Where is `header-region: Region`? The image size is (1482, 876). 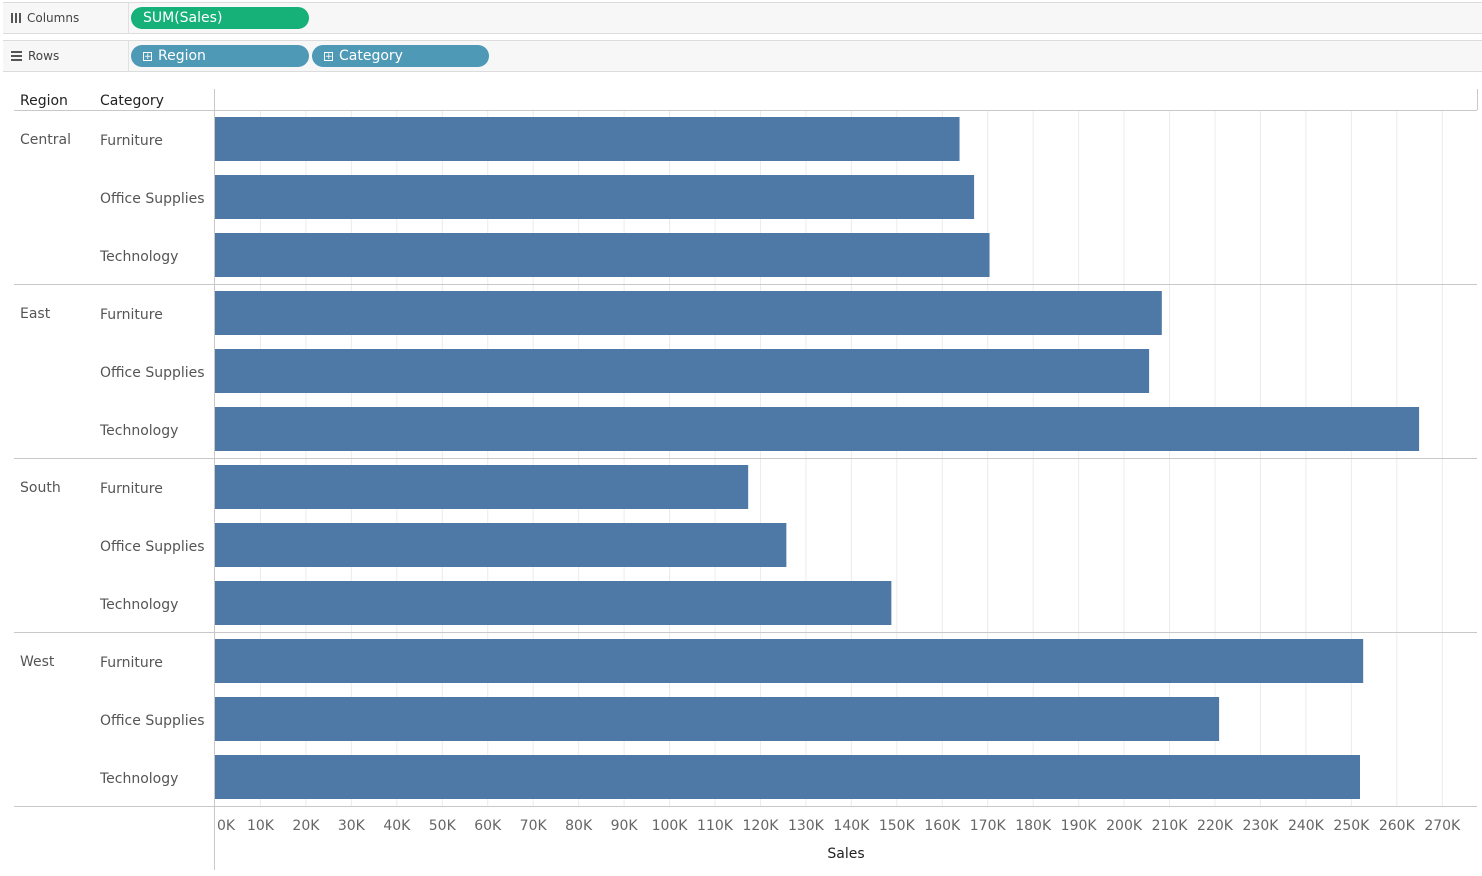
header-region: Region is located at coordinates (44, 101).